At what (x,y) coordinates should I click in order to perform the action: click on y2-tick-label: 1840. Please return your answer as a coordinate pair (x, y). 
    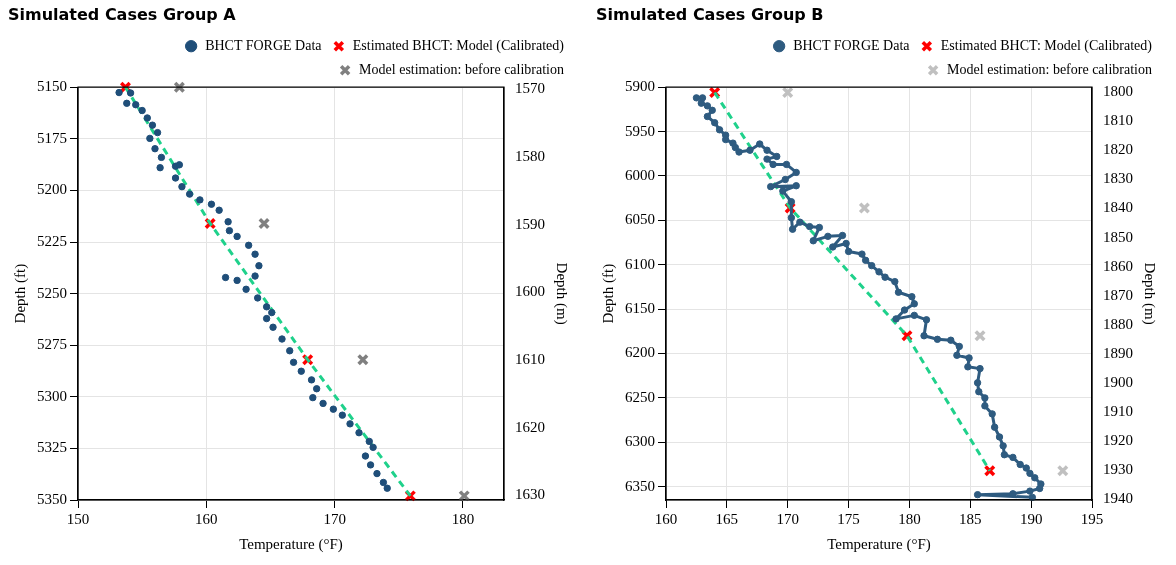
    Looking at the image, I should click on (1118, 207).